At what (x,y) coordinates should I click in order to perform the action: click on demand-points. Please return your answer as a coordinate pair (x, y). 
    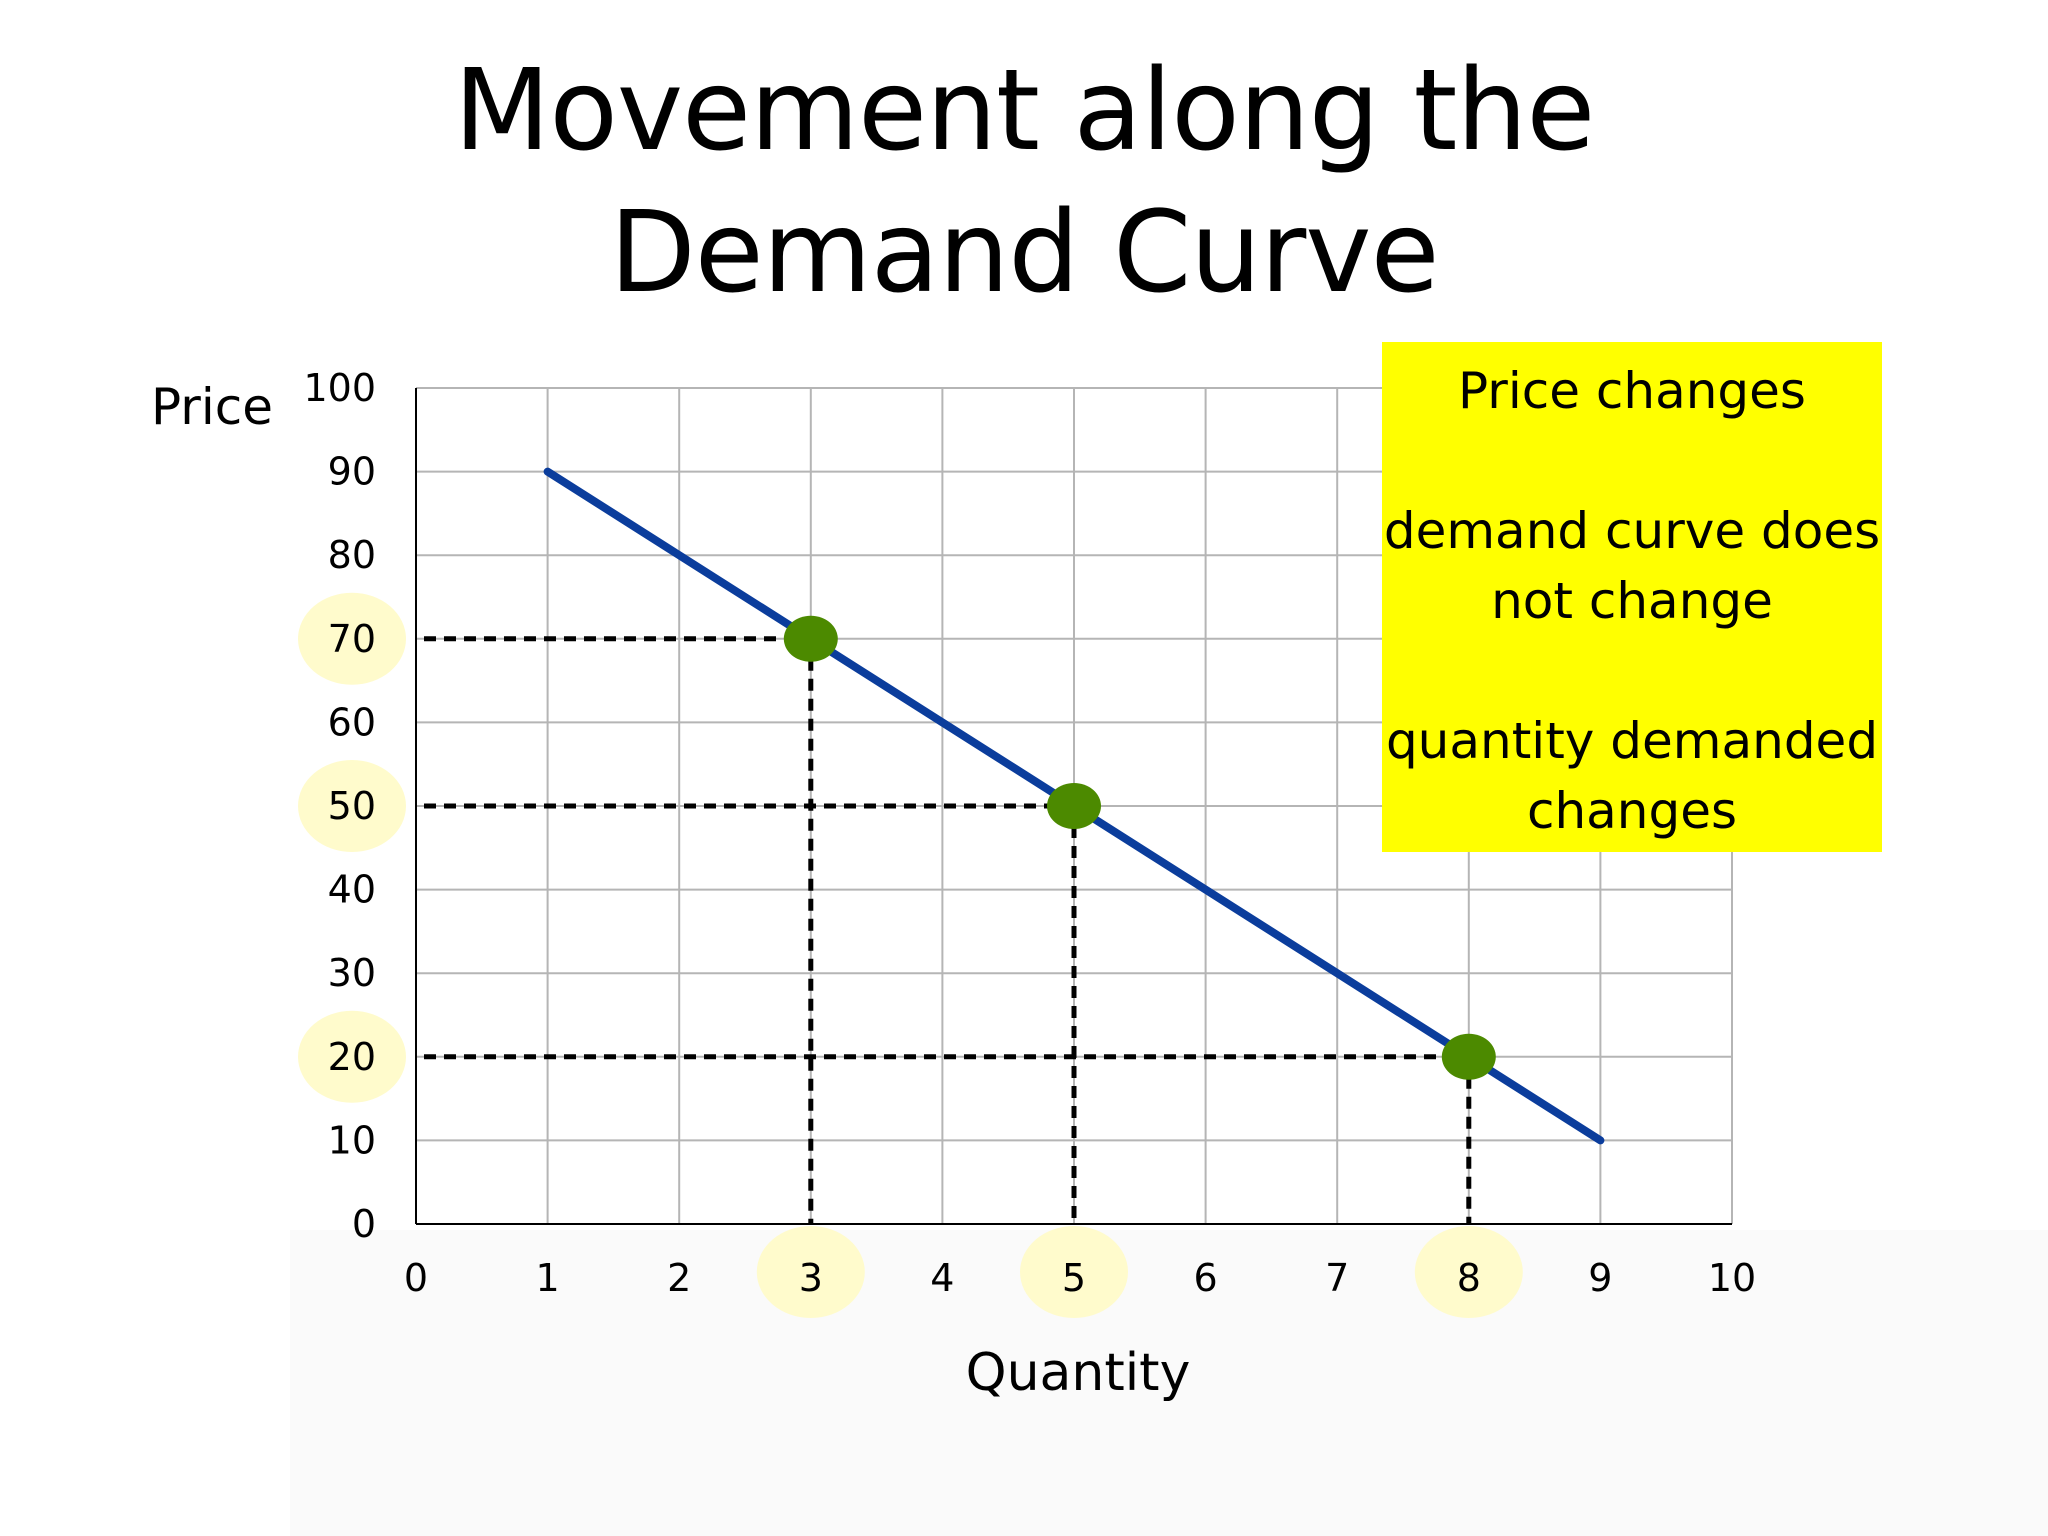
    Looking at the image, I should click on (1139, 847).